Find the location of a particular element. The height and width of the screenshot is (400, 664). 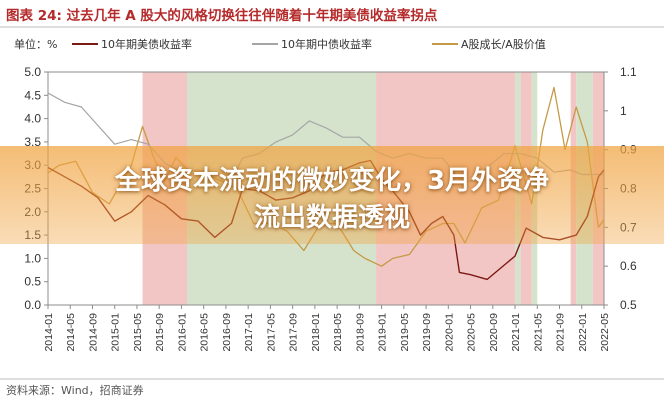

banner-line-2: 流出数据透视 is located at coordinates (331, 218).